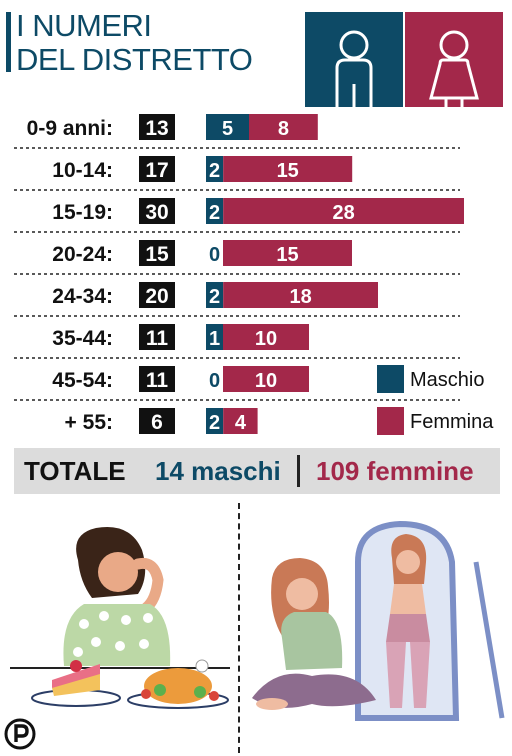 This screenshot has height=756, width=512. I want to click on female-value-label: 18, so click(300, 297).